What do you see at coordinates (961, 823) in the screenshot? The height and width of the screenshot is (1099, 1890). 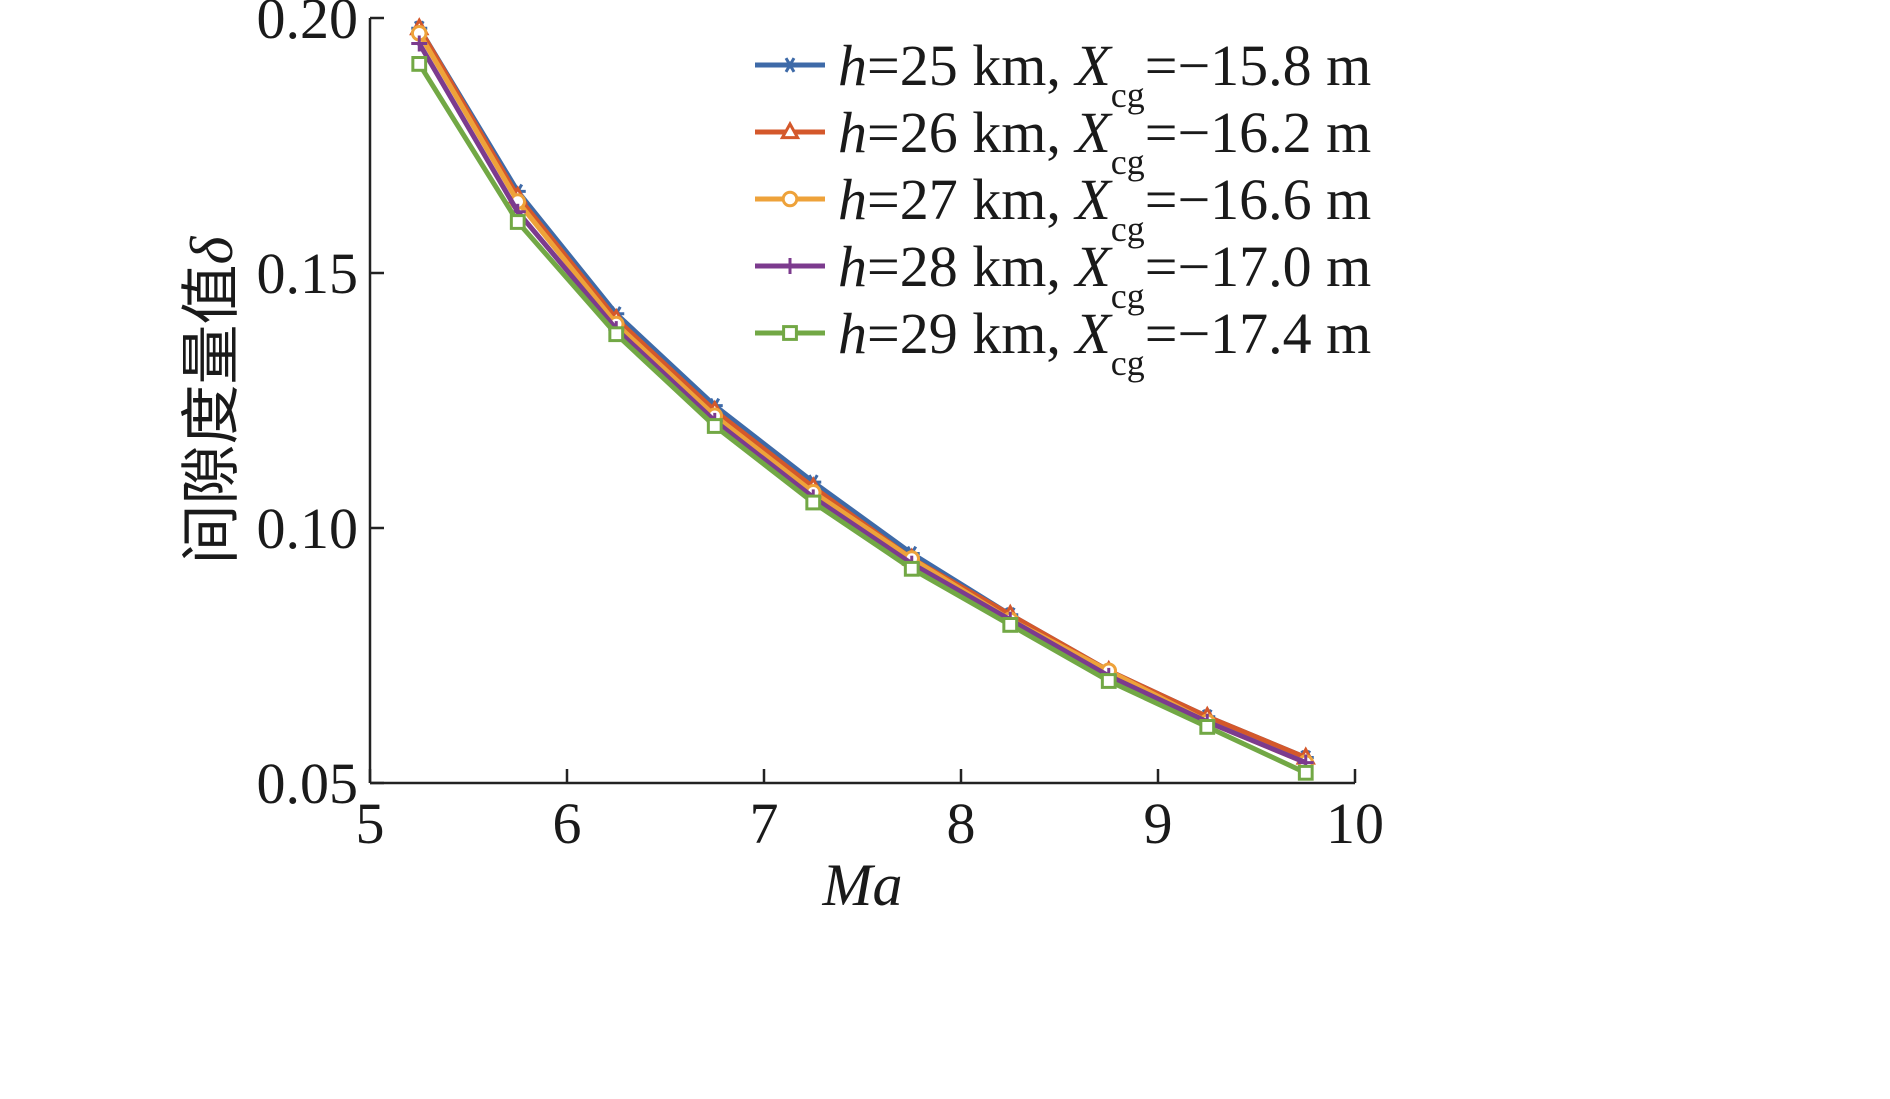 I see `x-tick-label: 8` at bounding box center [961, 823].